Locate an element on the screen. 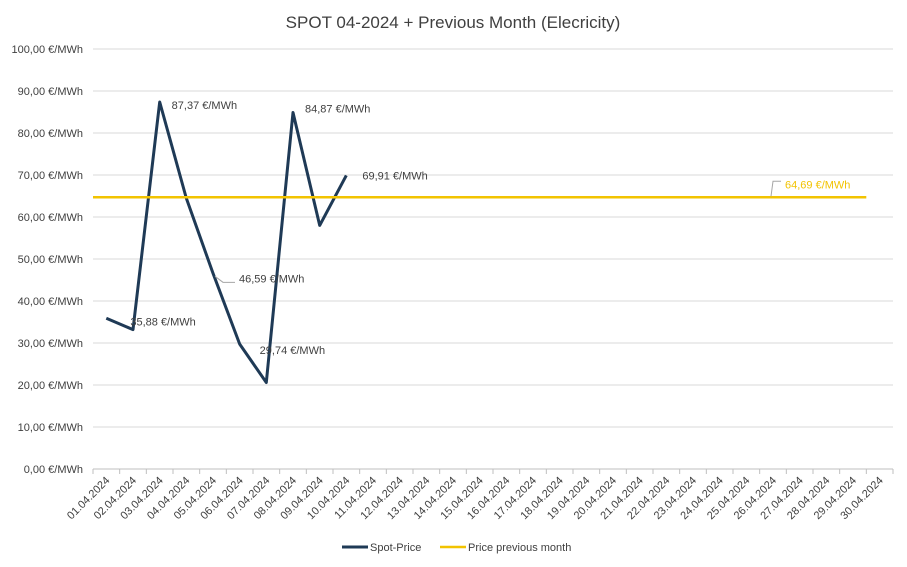 This screenshot has height=567, width=907. data-label: 87,37 €/MWh is located at coordinates (204, 106).